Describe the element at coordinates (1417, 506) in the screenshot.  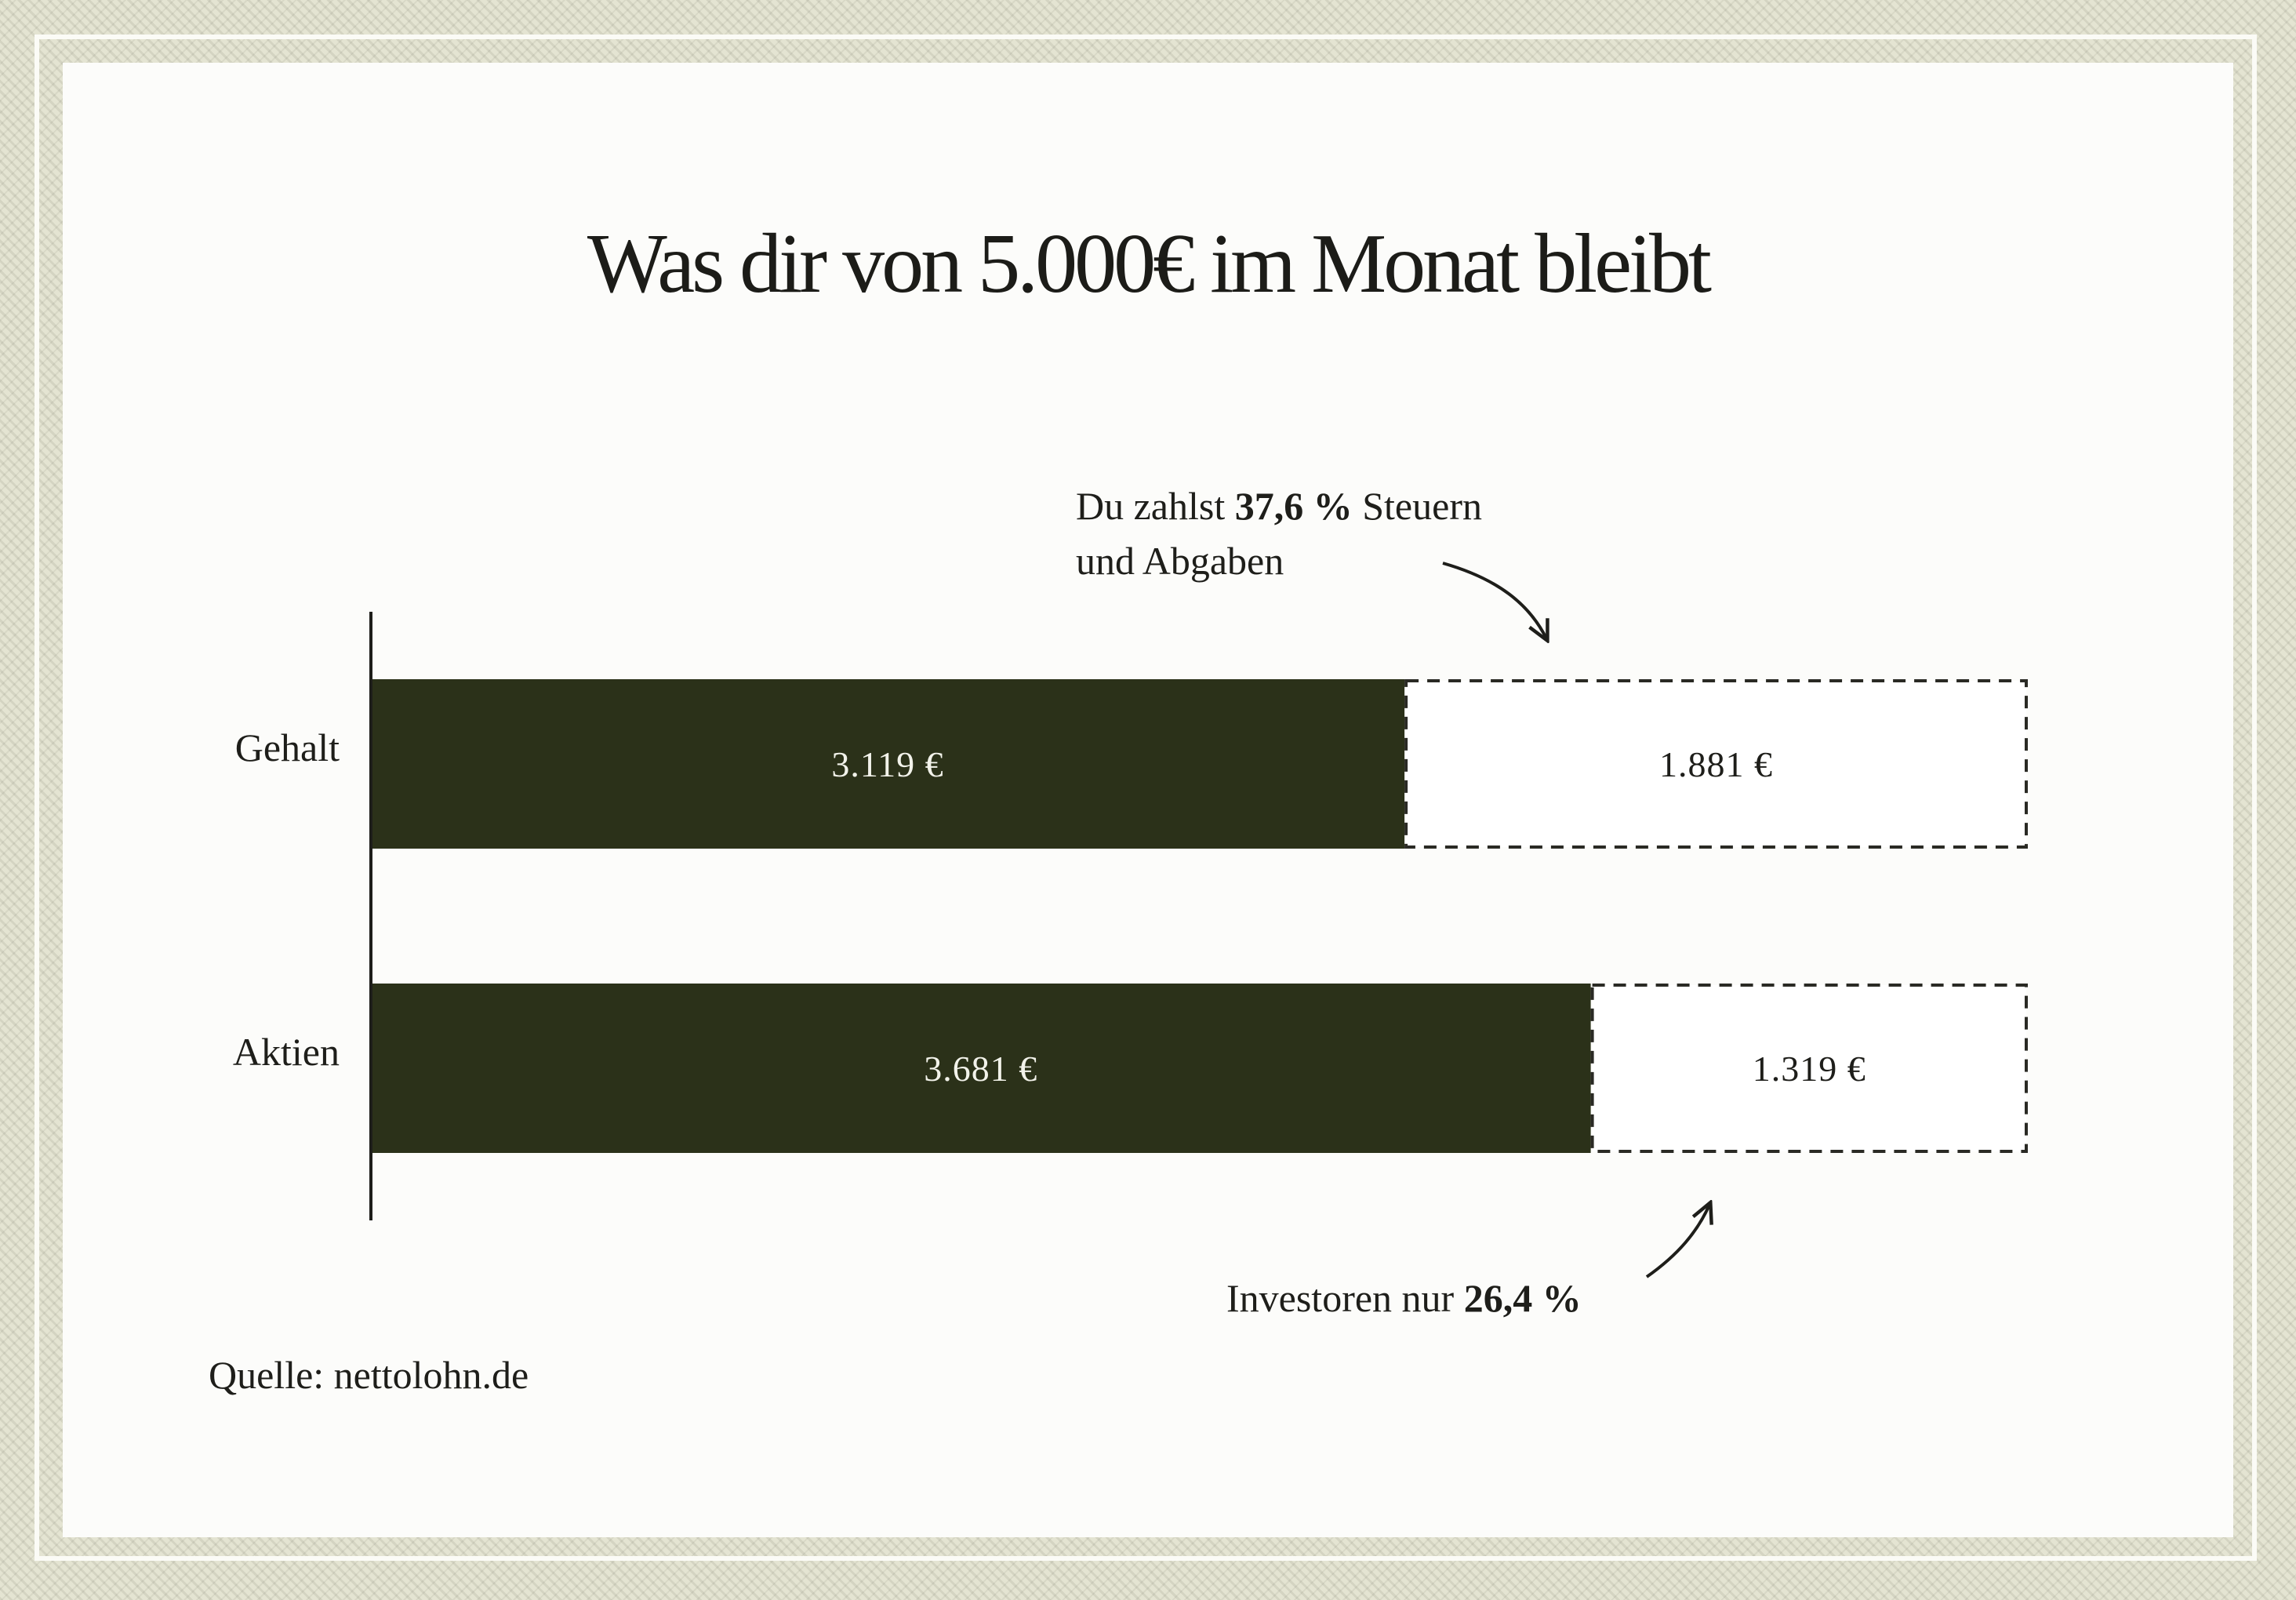
I see `annotation-taxes-suffix: Steuern` at that location.